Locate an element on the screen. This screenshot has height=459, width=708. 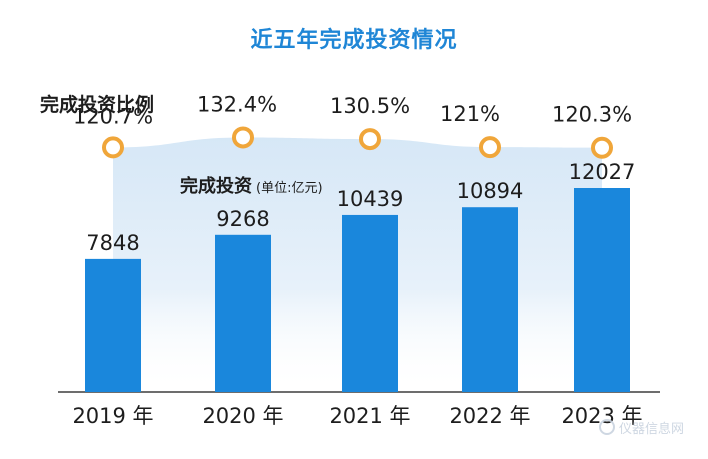
bar-value-label-1: 7848 is located at coordinates (112, 243).